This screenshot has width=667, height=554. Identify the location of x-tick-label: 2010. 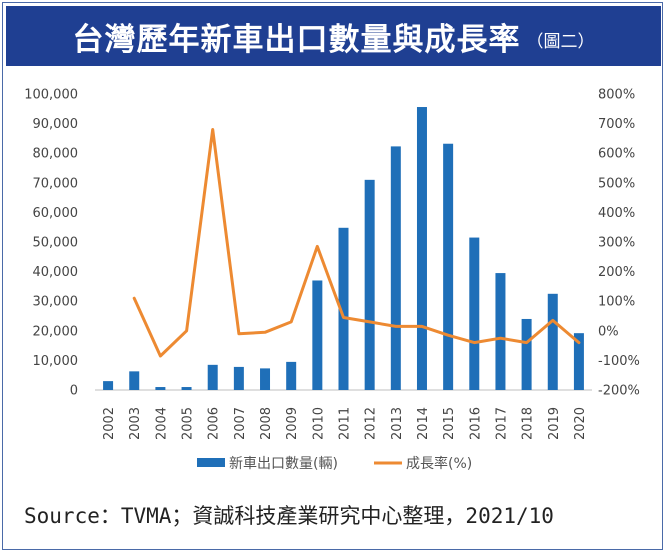
(318, 423).